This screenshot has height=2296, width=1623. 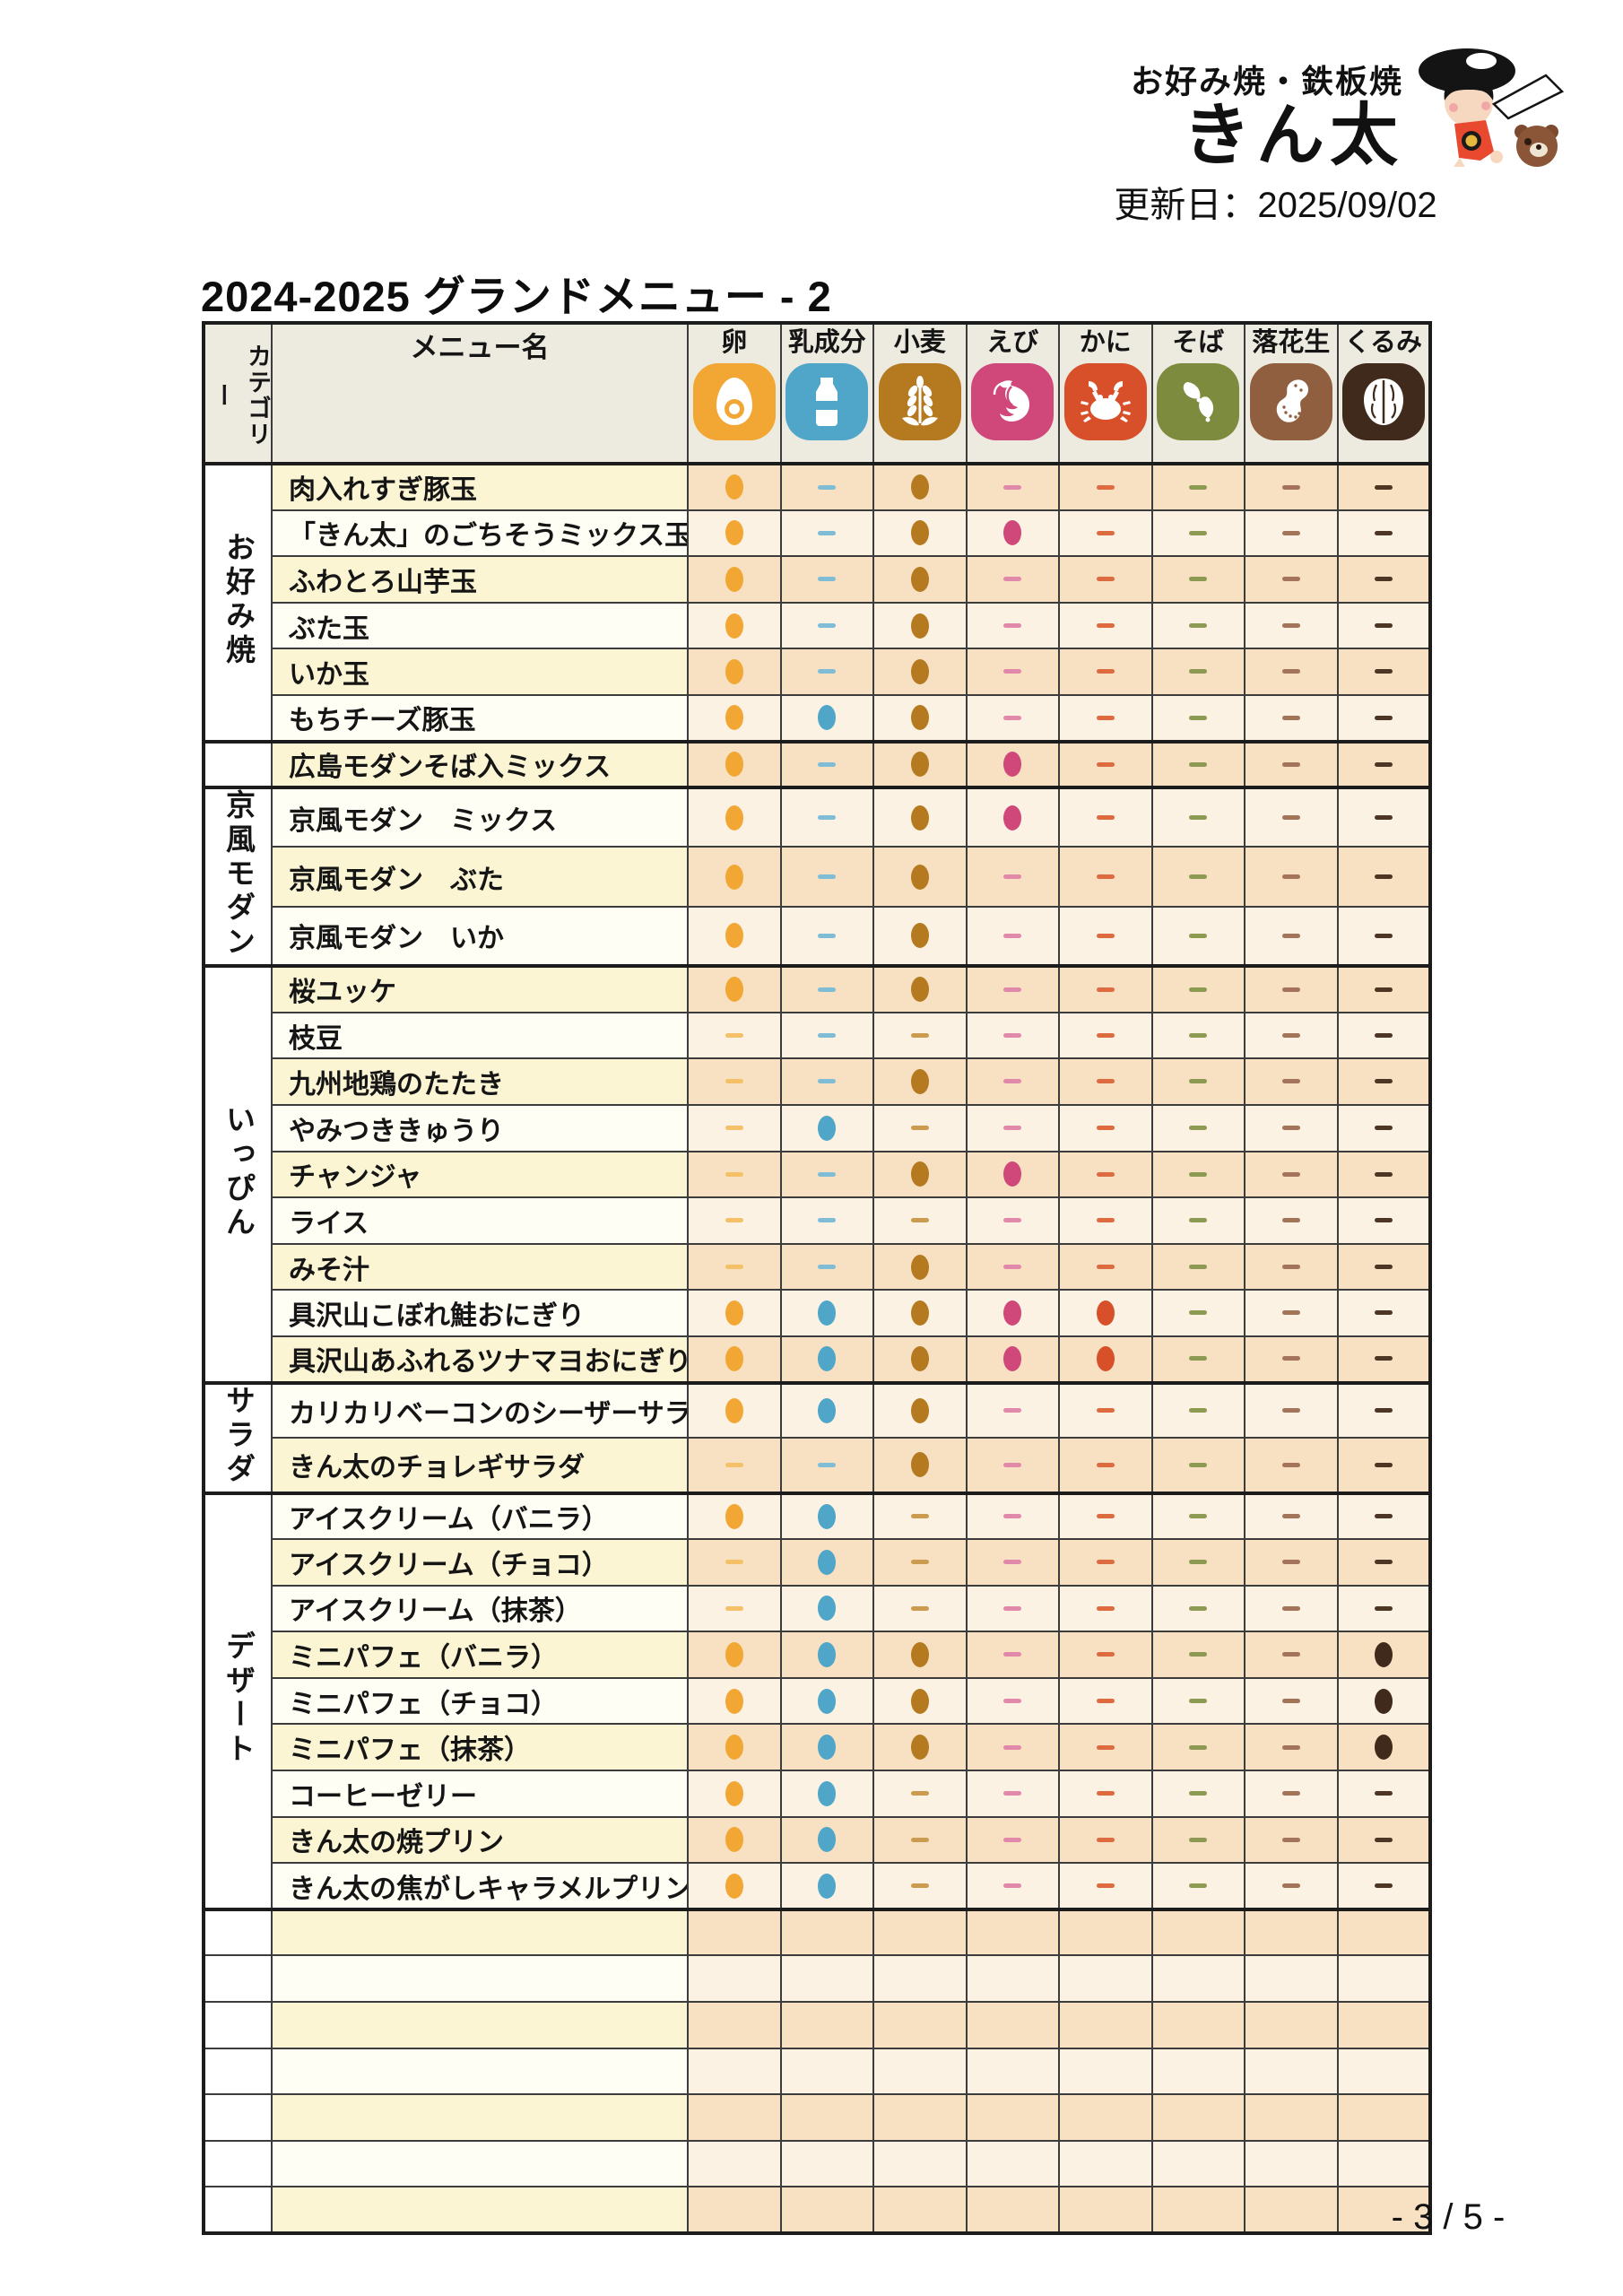 What do you see at coordinates (480, 2163) in the screenshot?
I see `menu-name-cell-empty` at bounding box center [480, 2163].